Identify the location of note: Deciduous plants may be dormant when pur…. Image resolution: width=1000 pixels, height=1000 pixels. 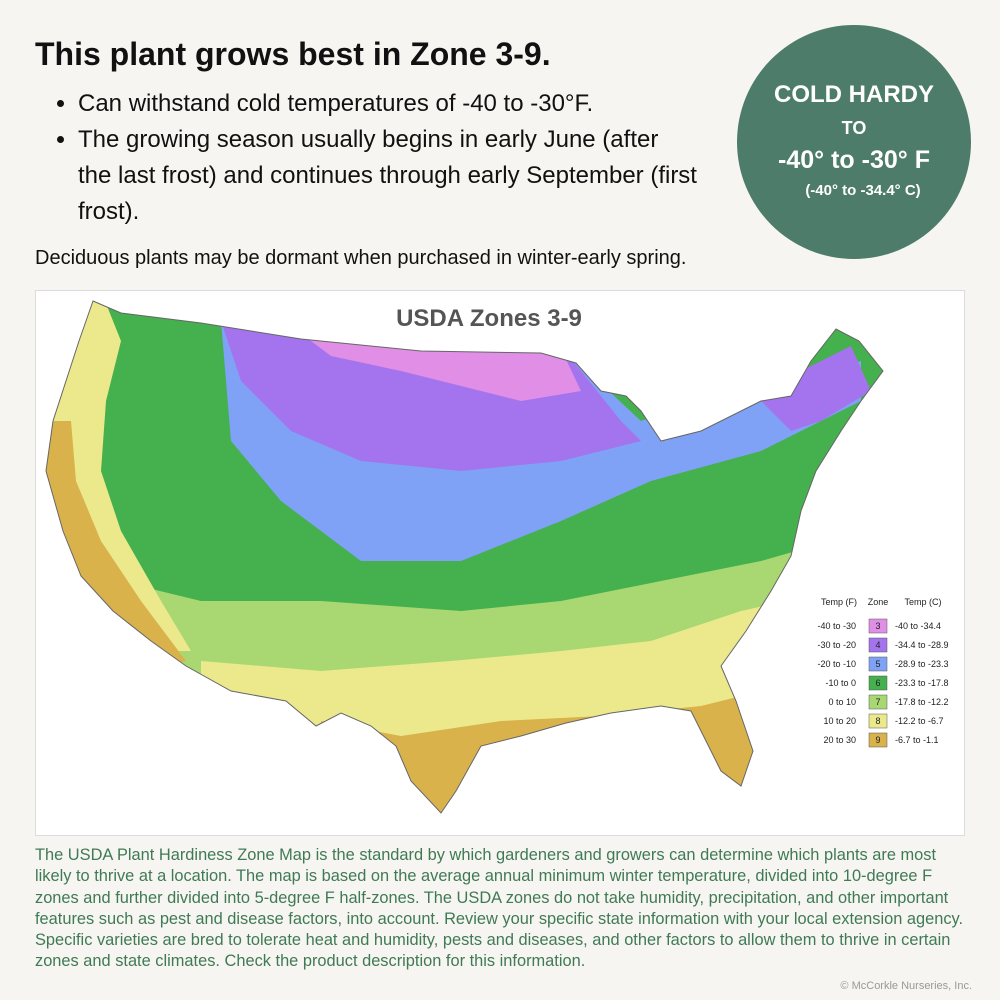
(361, 258).